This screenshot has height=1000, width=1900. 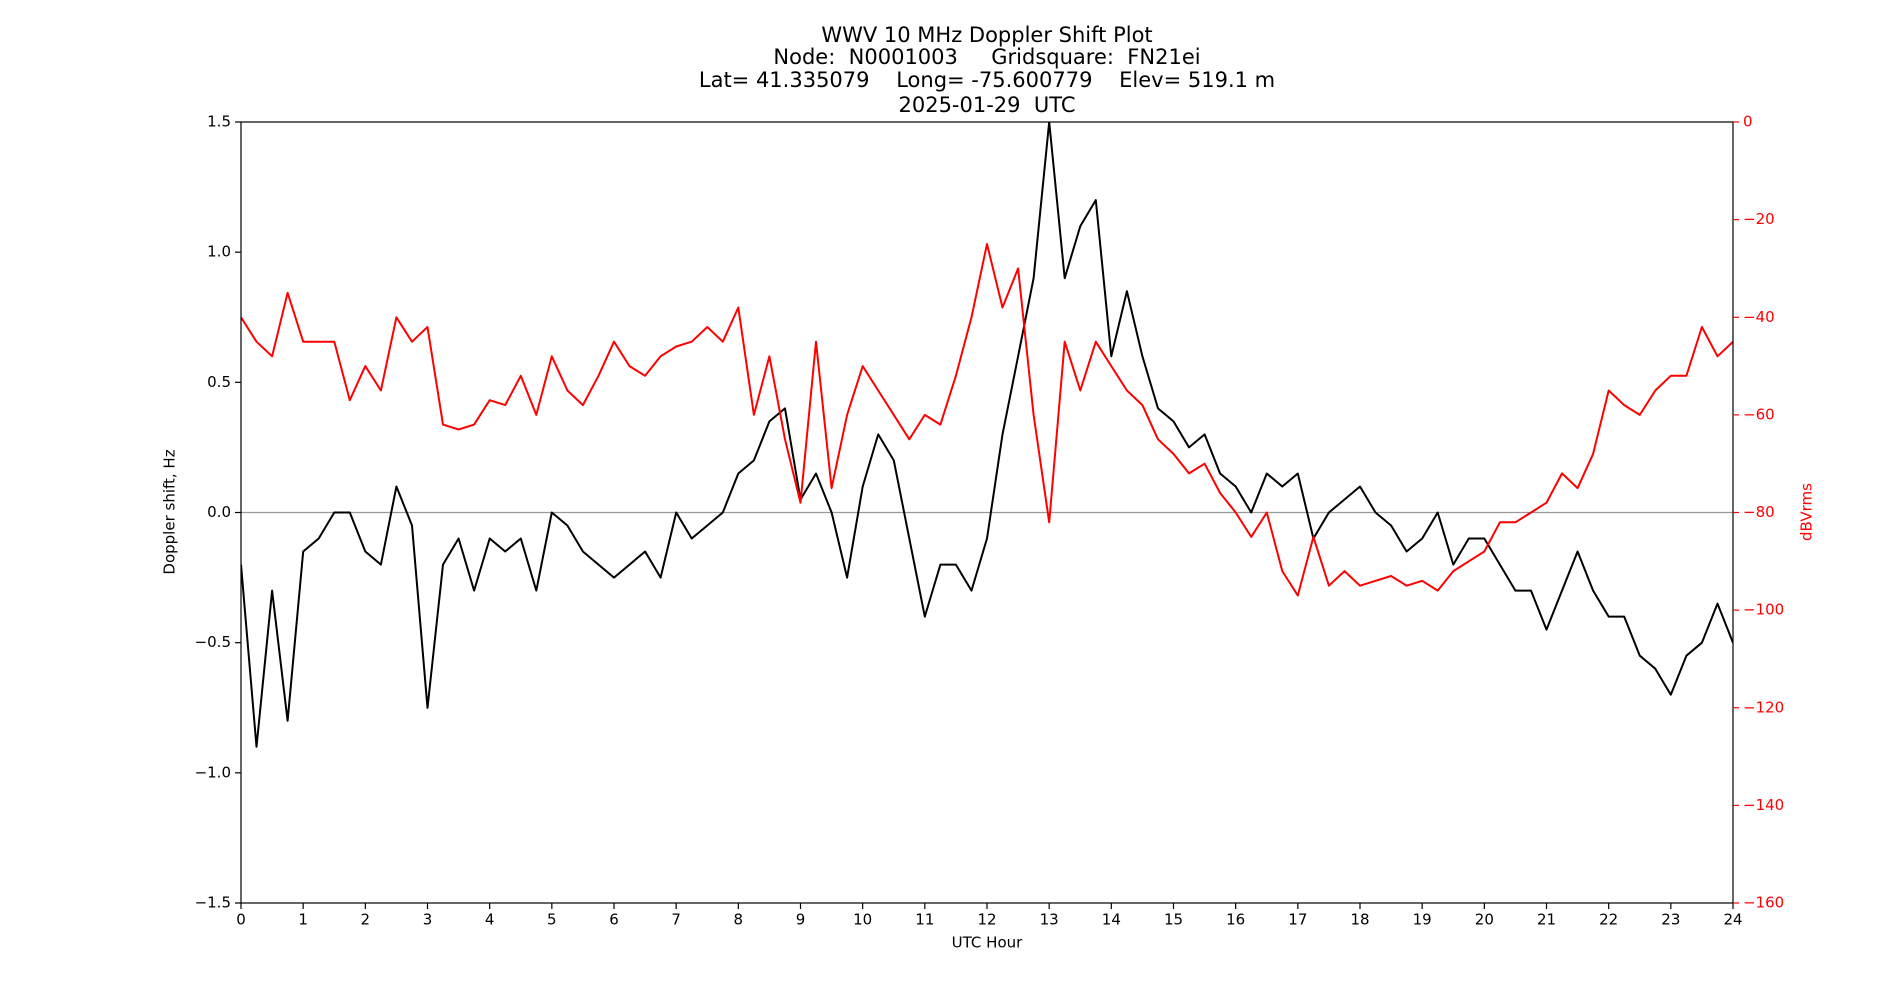 I want to click on x-tick-label: 1, so click(x=303, y=920).